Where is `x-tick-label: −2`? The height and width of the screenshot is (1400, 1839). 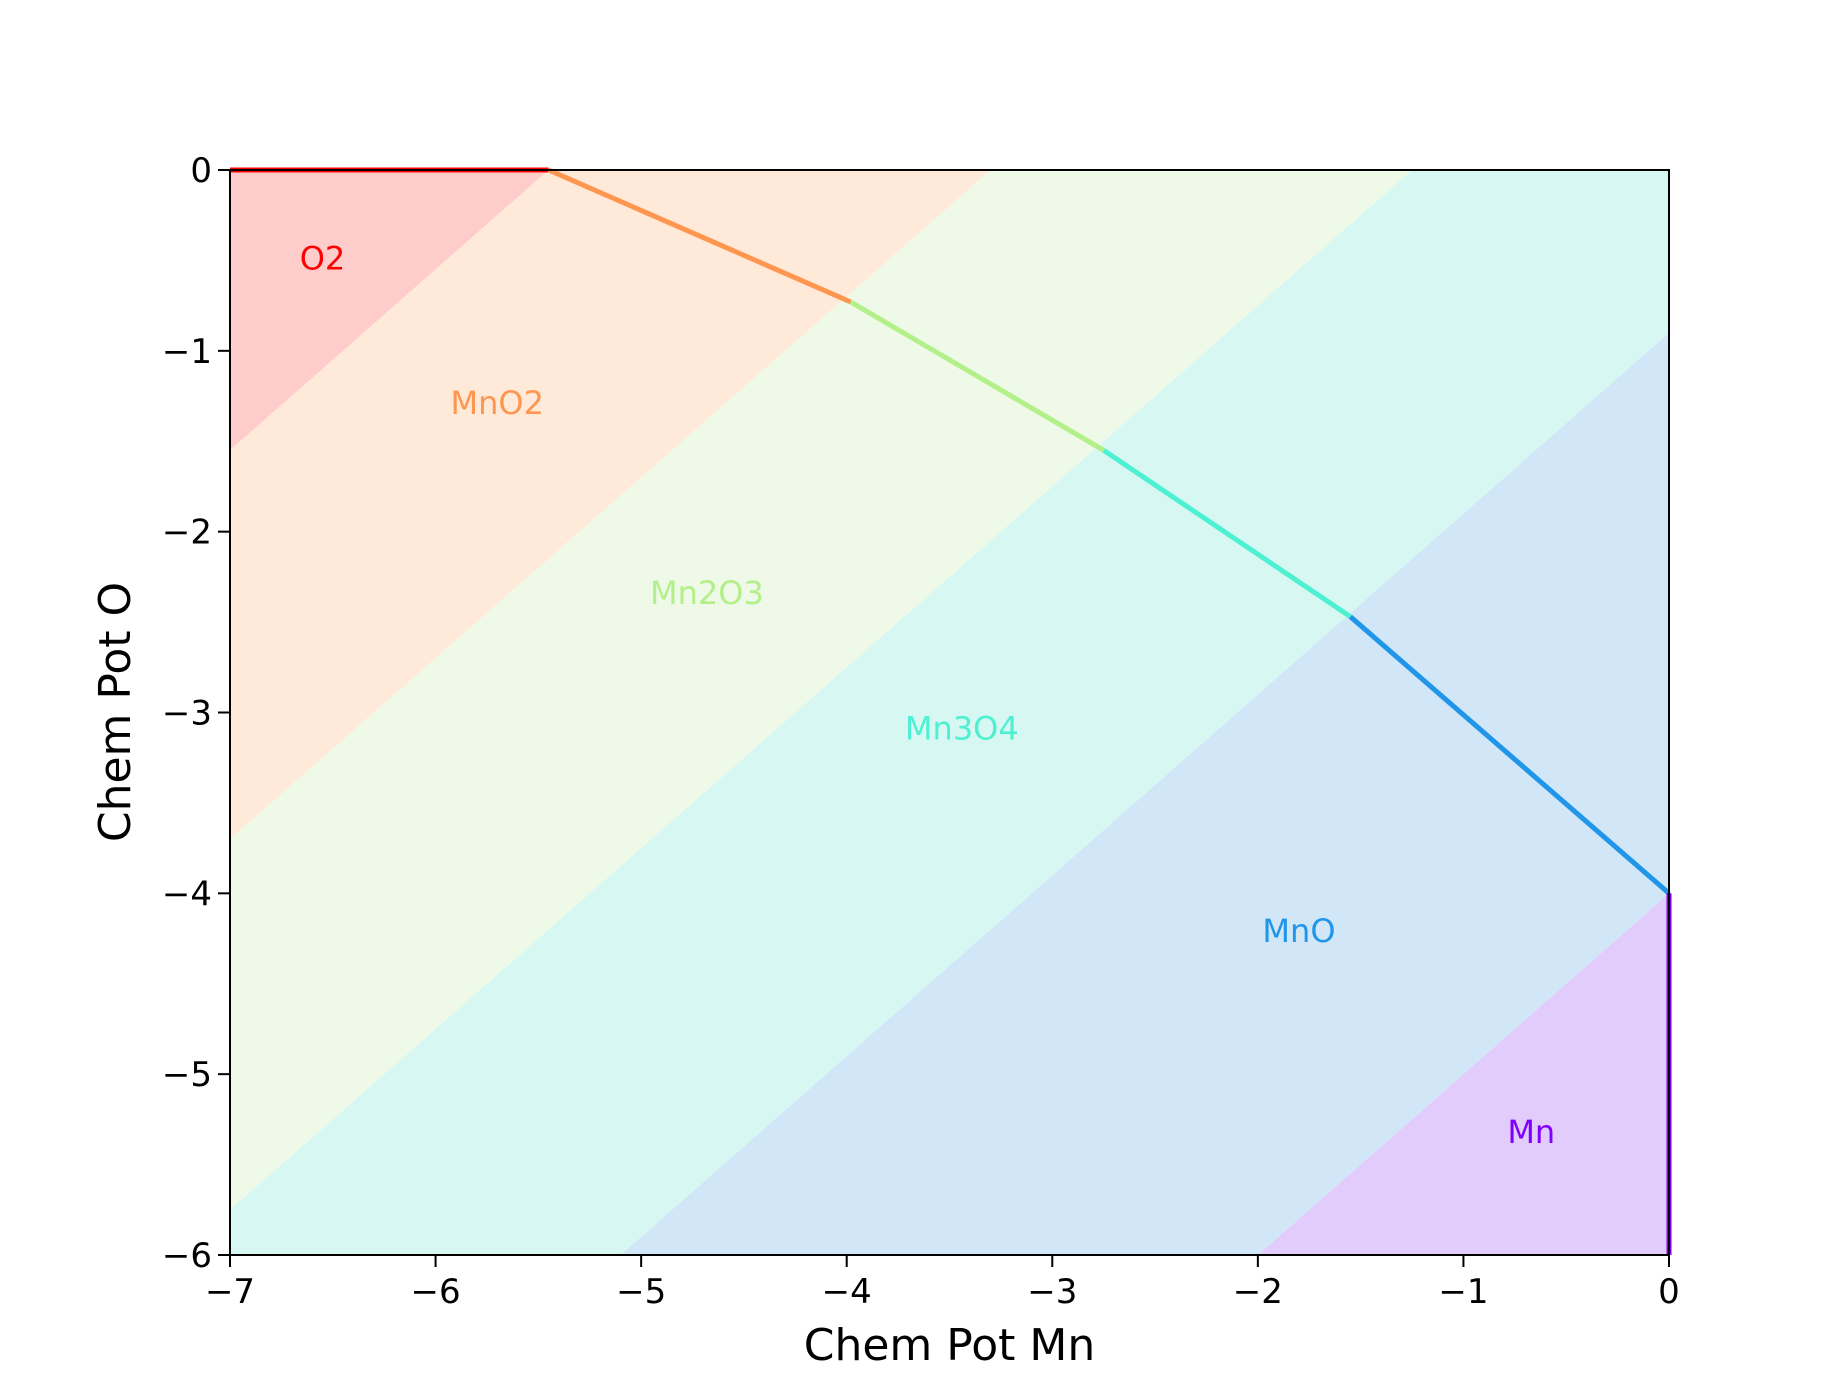
x-tick-label: −2 is located at coordinates (1258, 1292).